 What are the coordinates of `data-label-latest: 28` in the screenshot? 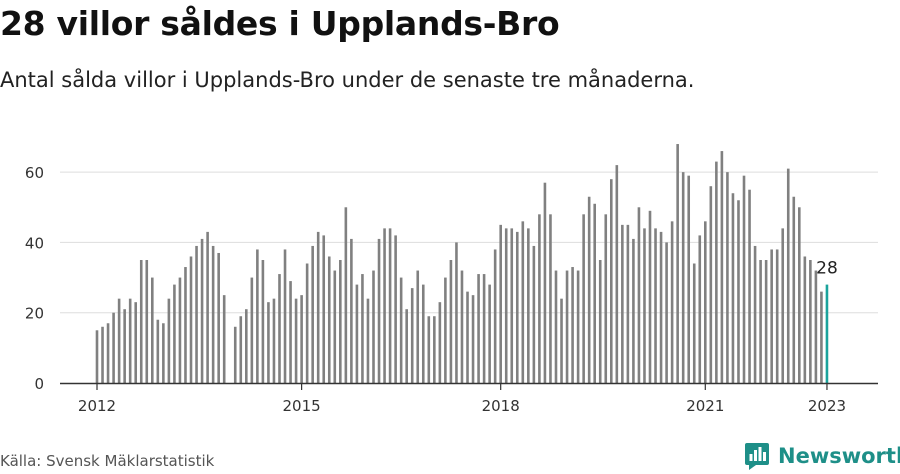 It's located at (827, 269).